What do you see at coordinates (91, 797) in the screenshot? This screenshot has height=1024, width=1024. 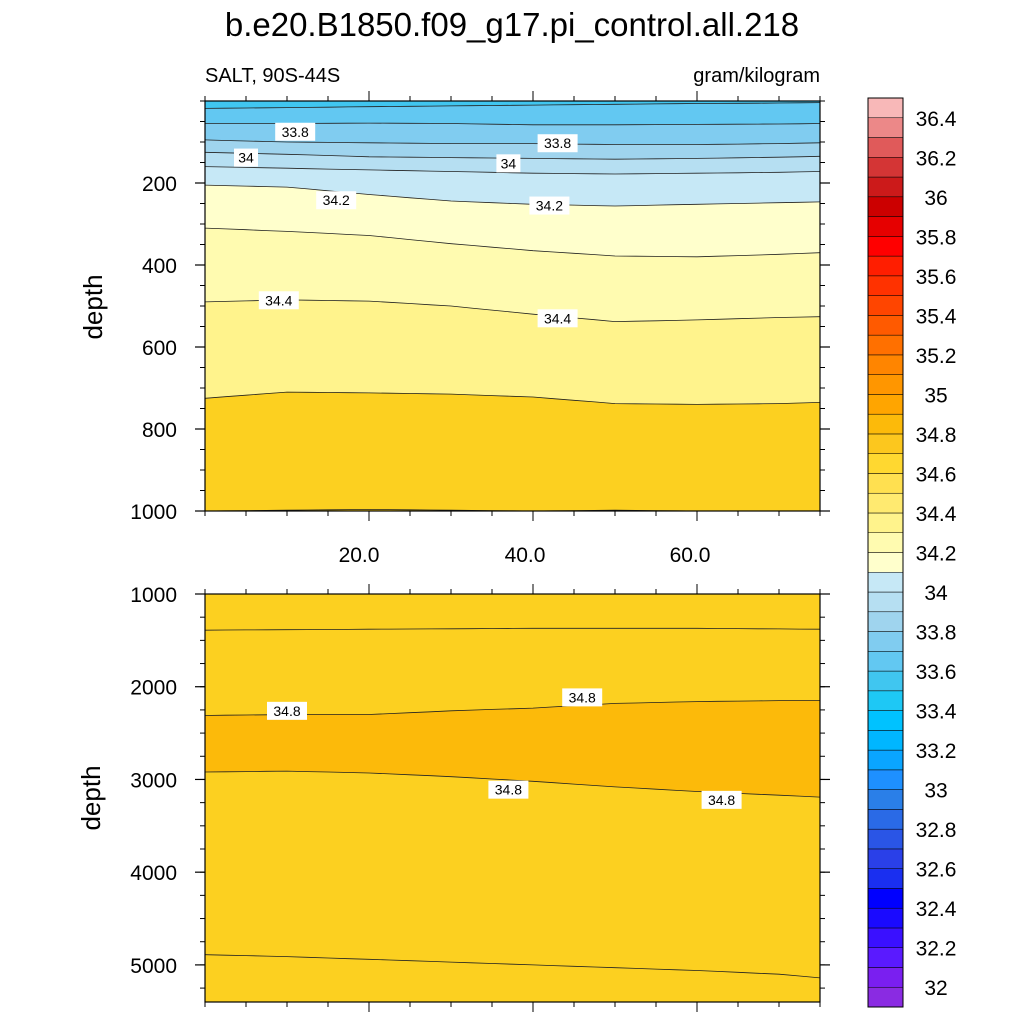 I see `lower-y-axis-label: depth` at bounding box center [91, 797].